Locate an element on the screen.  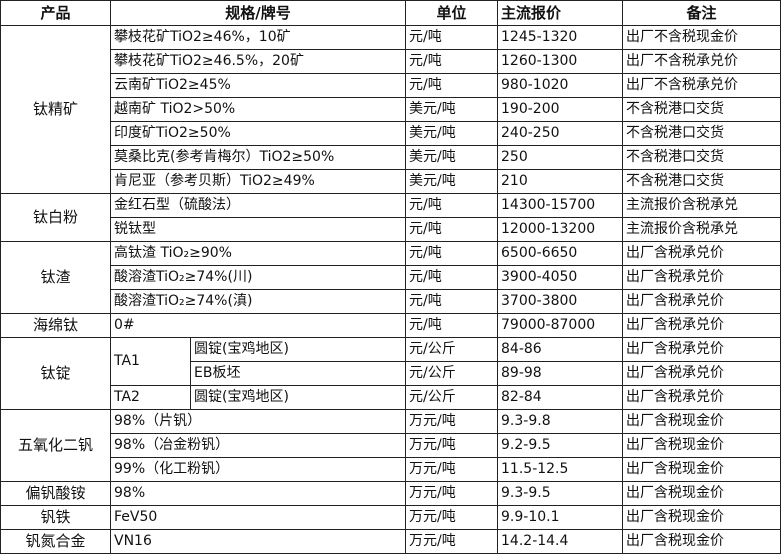
spec-cell: FeV50 is located at coordinates (258, 517).